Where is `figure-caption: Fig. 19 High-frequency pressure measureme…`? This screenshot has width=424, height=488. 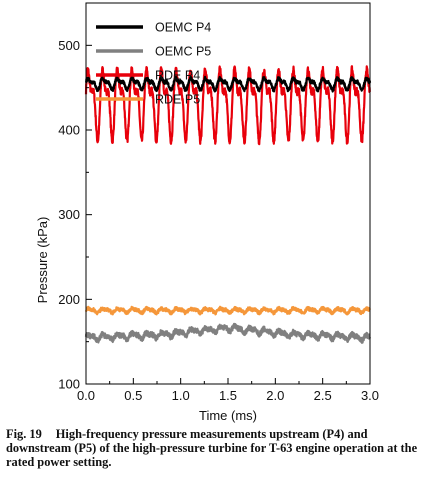 figure-caption: Fig. 19 High-frequency pressure measureme… is located at coordinates (212, 448).